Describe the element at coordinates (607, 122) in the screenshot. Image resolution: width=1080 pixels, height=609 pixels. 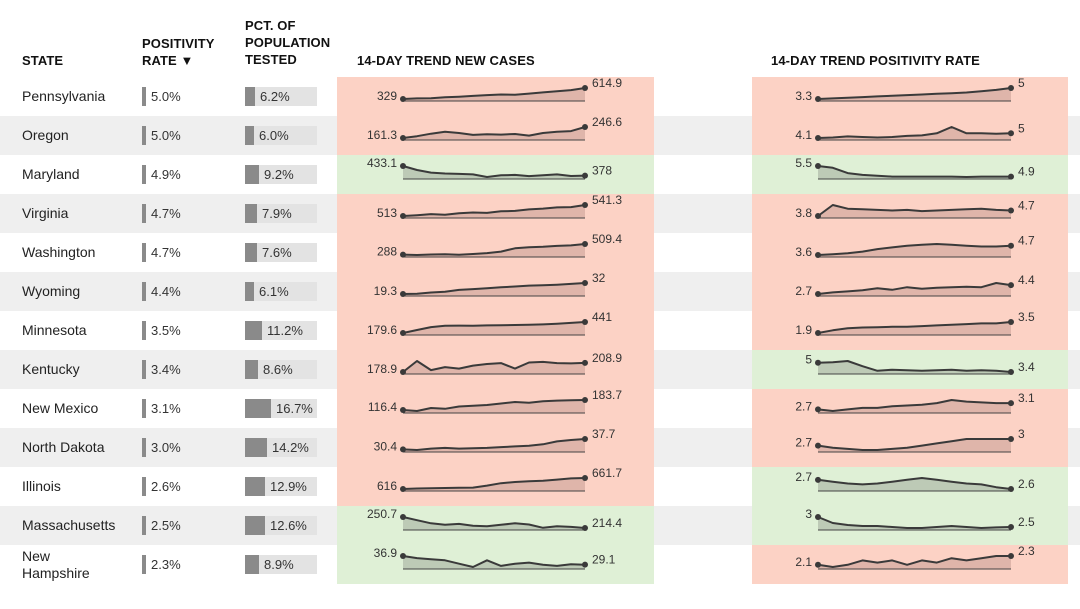
I see `cases-trend-end-label: 246.6` at that location.